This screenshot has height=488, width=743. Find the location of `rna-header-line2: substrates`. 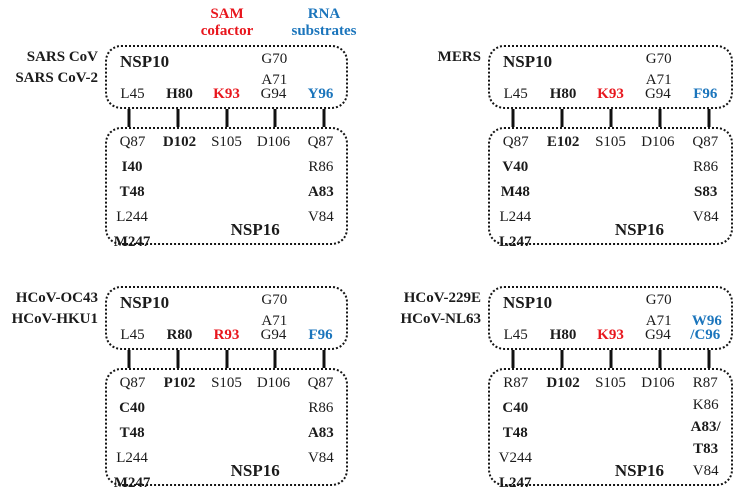

rna-header-line2: substrates is located at coordinates (324, 31).